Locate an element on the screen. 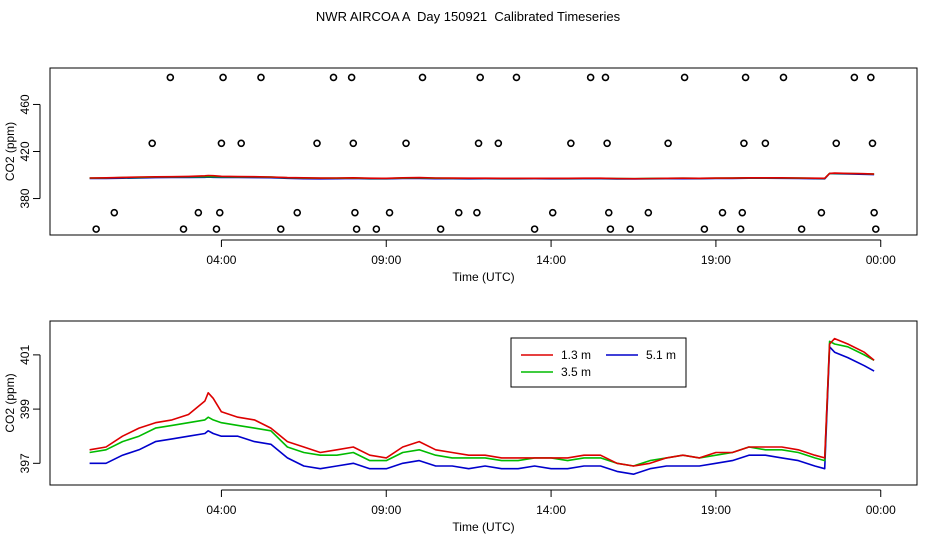 This screenshot has height=540, width=936. legend-label: 3.5 m is located at coordinates (576, 372).